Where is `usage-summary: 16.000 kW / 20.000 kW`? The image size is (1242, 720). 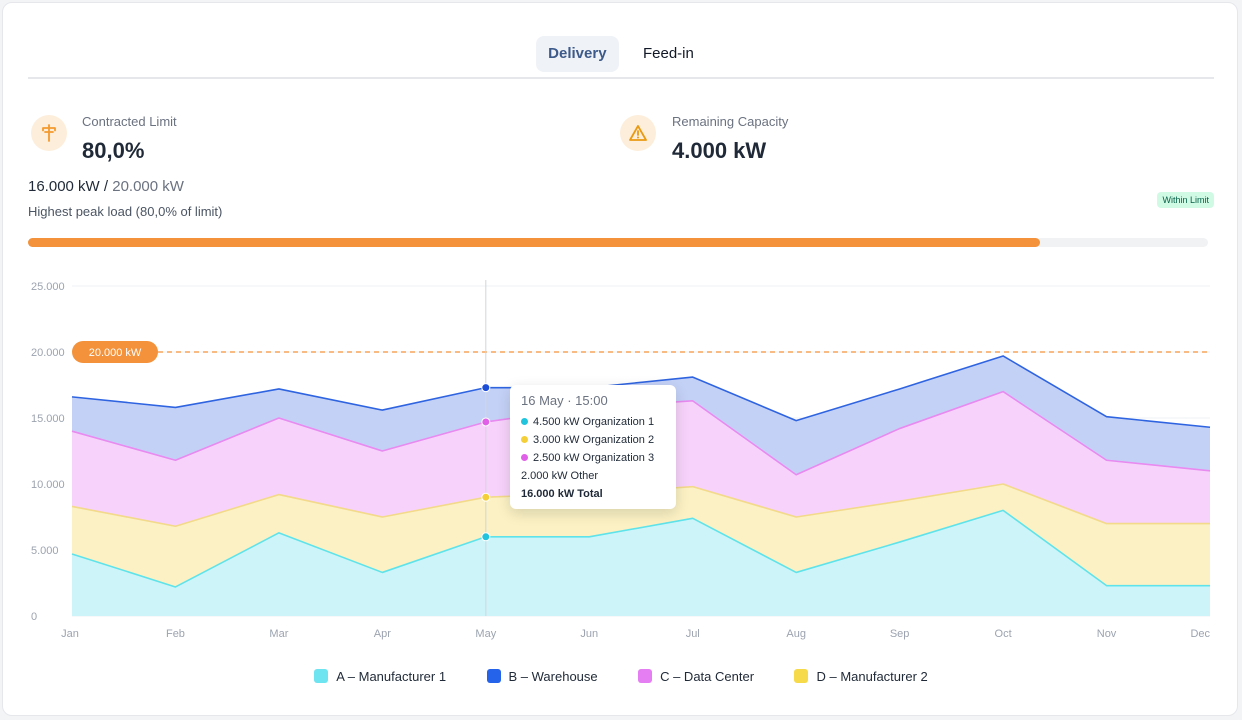 usage-summary: 16.000 kW / 20.000 kW is located at coordinates (106, 186).